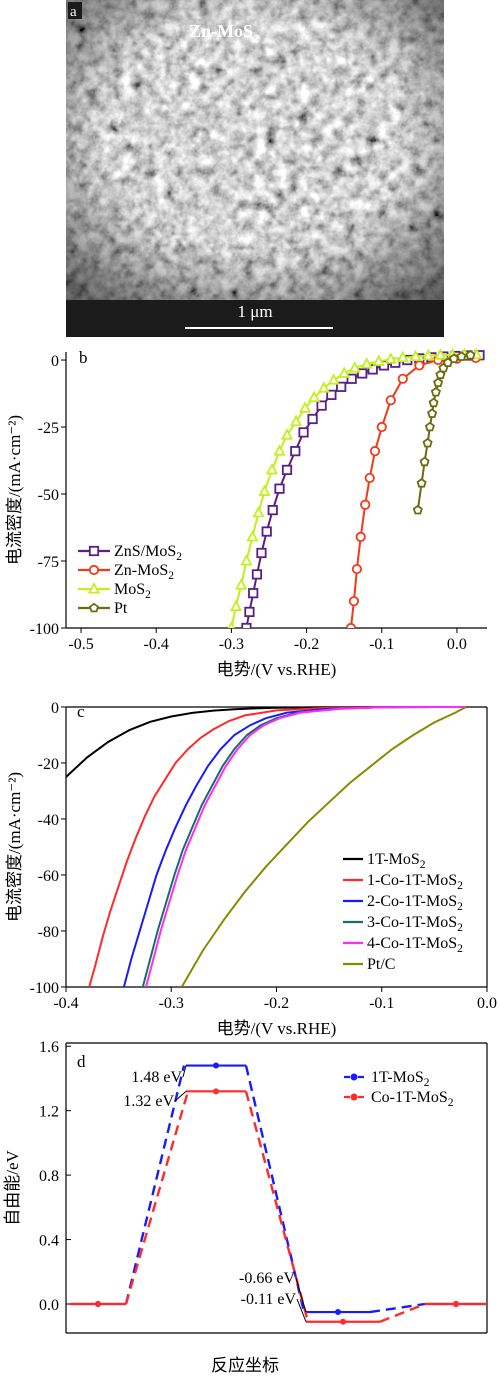 The width and height of the screenshot is (500, 1383). What do you see at coordinates (443, 432) in the screenshot?
I see `series-line-Pt` at bounding box center [443, 432].